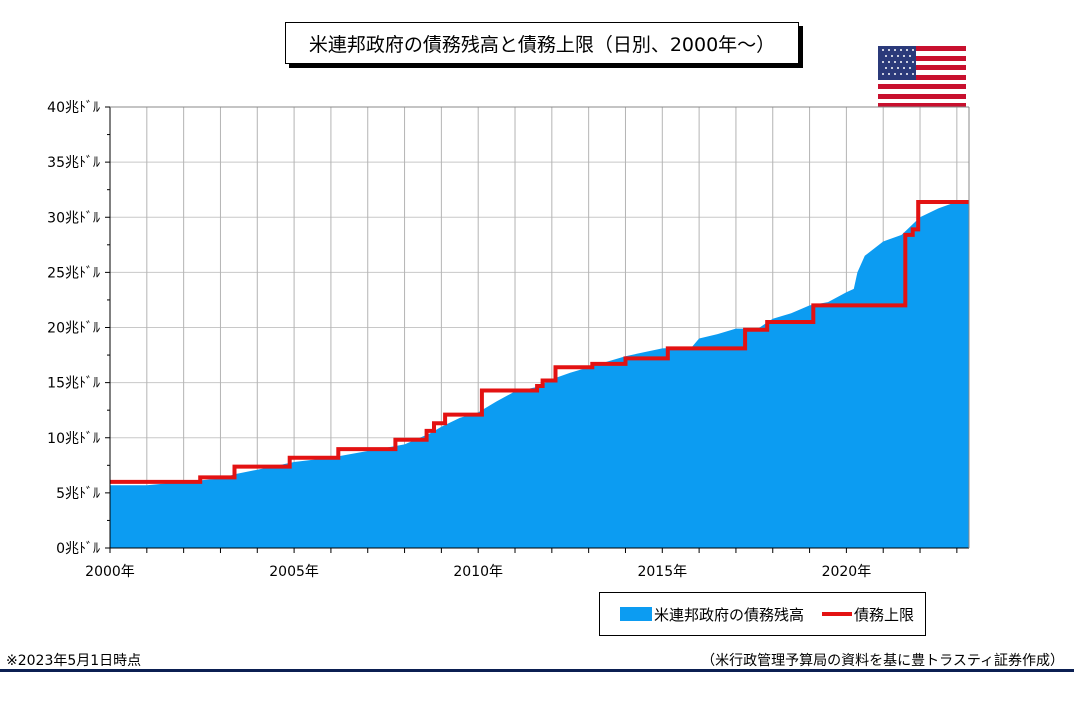 This screenshot has width=1074, height=707. I want to click on chart-title: 米連邦政府の債務残高と債務上限（日別、2000年～）, so click(542, 43).